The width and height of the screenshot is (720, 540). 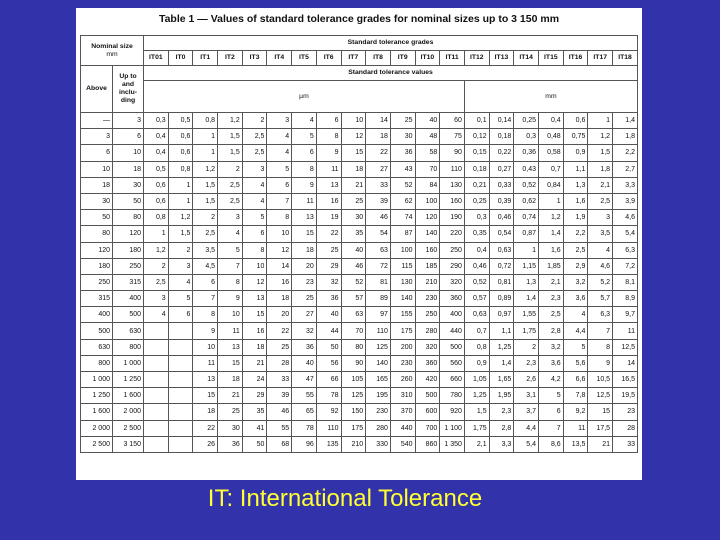 What do you see at coordinates (501, 58) in the screenshot?
I see `grade-header: IT13` at bounding box center [501, 58].